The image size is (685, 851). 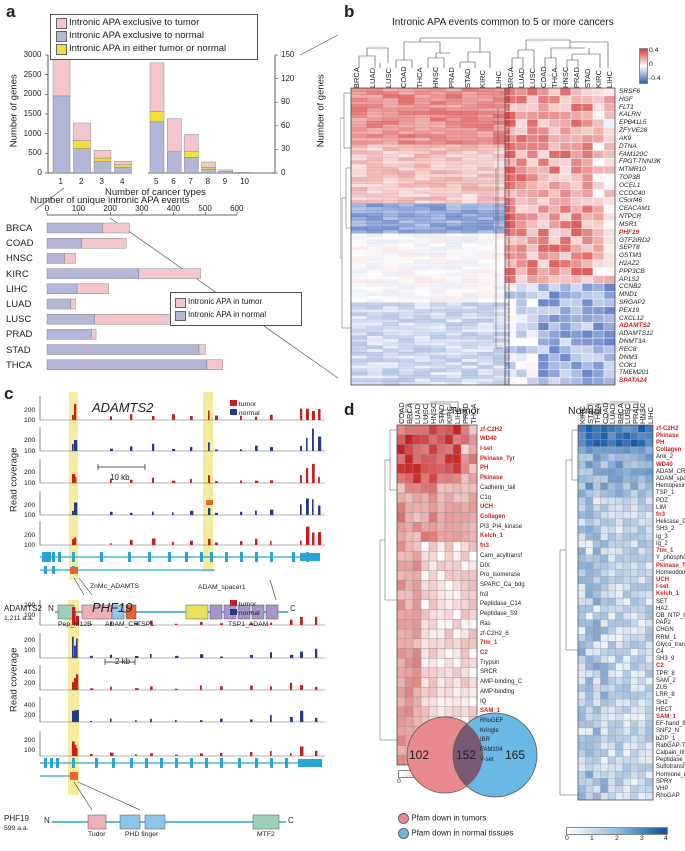 I want to click on c2-pas, so click(x=74, y=776).